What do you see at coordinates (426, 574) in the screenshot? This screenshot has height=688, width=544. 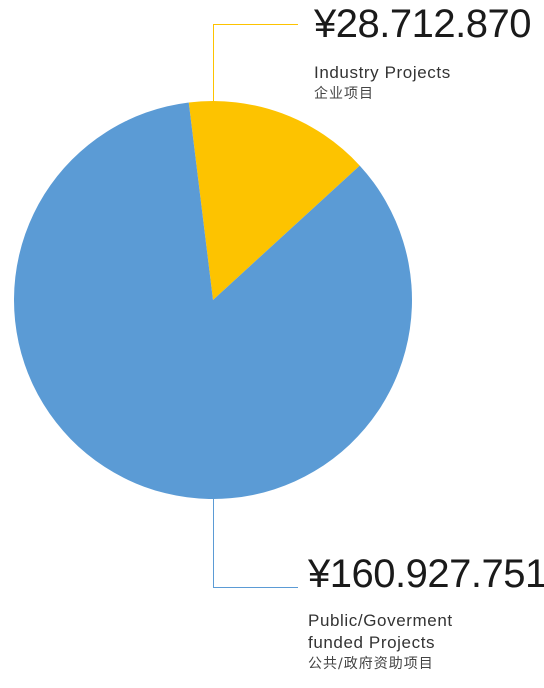 I see `public-amount: ¥160.927.751` at bounding box center [426, 574].